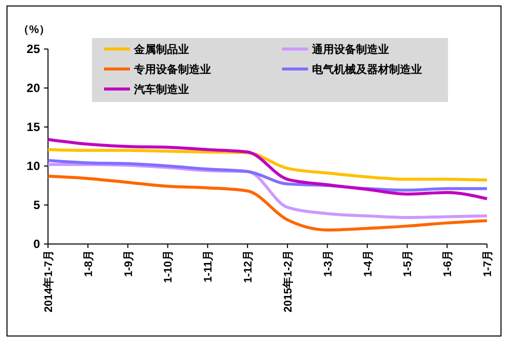  I want to click on x-tick-label: 1-12月, so click(248, 267).